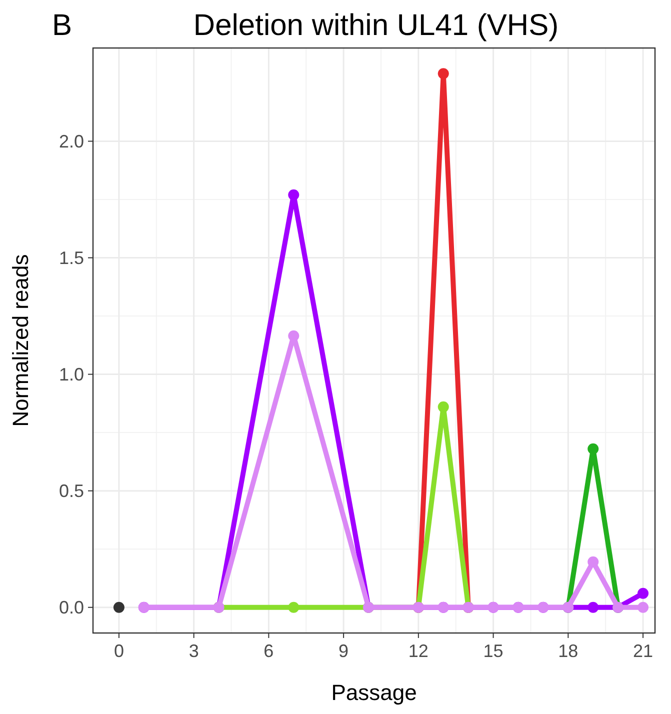 Image resolution: width=671 pixels, height=714 pixels. What do you see at coordinates (71, 491) in the screenshot?
I see `y-tick-label: 0.5` at bounding box center [71, 491].